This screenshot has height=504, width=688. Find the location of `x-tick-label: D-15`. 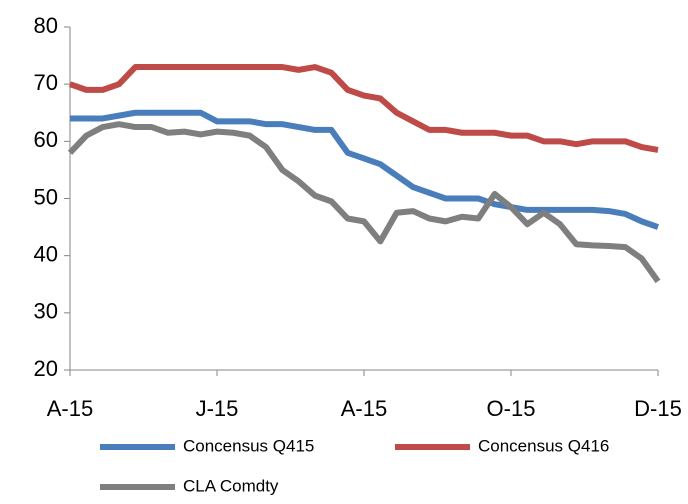

x-tick-label: D-15 is located at coordinates (658, 408).